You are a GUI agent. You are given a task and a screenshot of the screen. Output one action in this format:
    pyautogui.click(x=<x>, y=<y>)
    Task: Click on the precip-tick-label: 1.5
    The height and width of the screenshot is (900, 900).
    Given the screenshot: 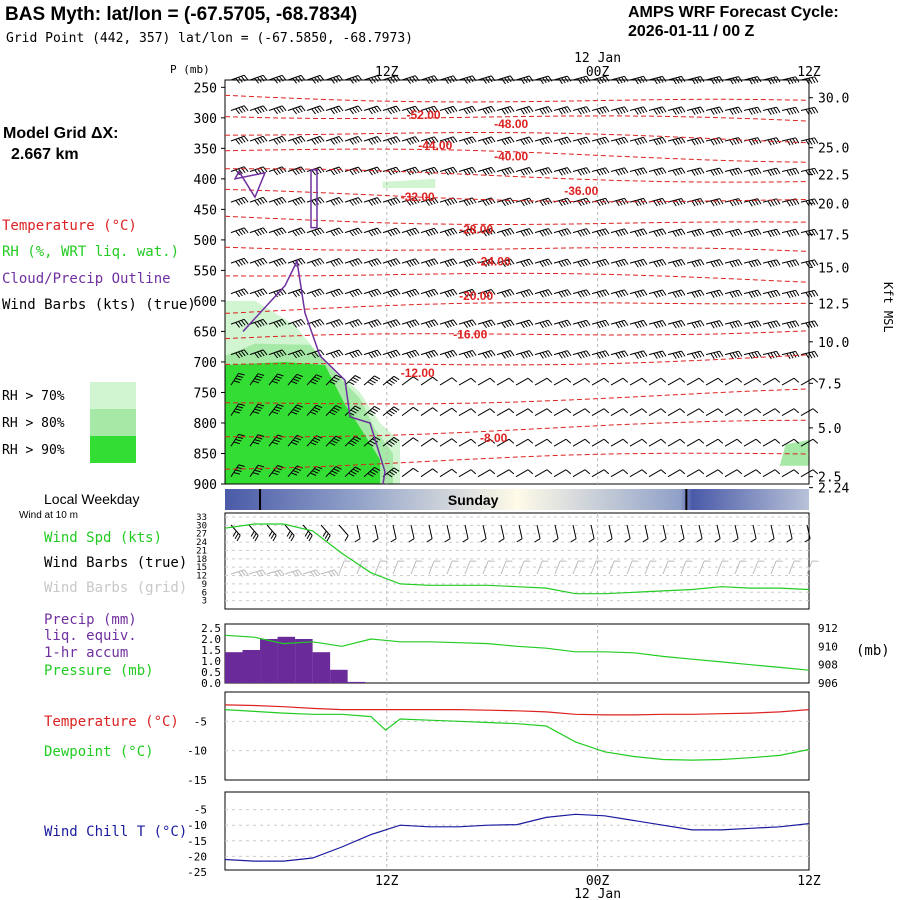 What is the action you would take?
    pyautogui.click(x=211, y=650)
    